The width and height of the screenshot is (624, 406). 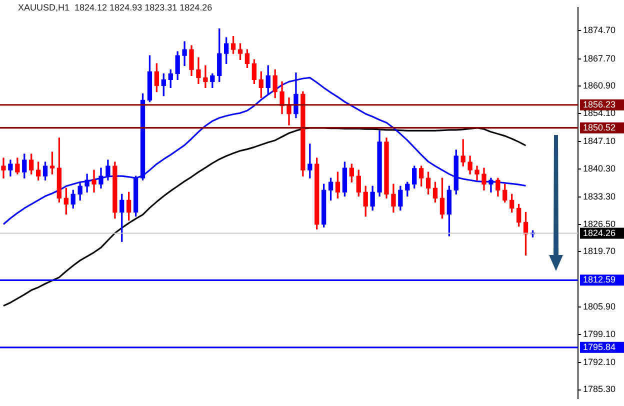 What do you see at coordinates (599, 168) in the screenshot?
I see `y-tick-label: 1840.30` at bounding box center [599, 168].